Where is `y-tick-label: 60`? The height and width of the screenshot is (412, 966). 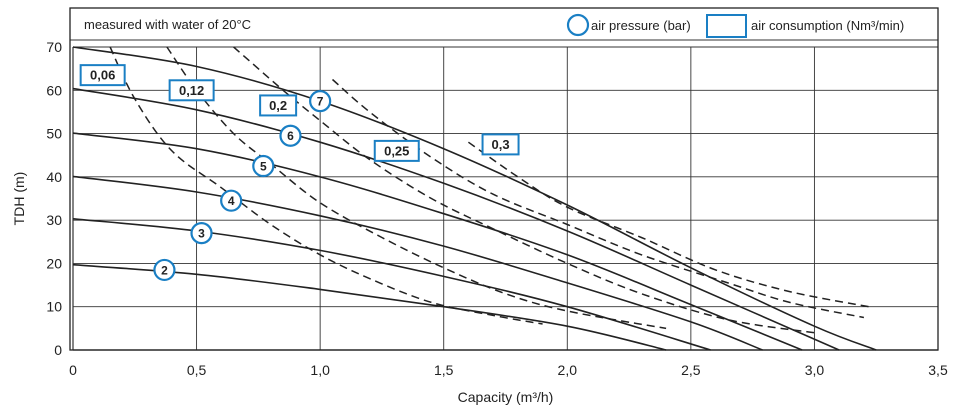 y-tick-label: 60 is located at coordinates (54, 90).